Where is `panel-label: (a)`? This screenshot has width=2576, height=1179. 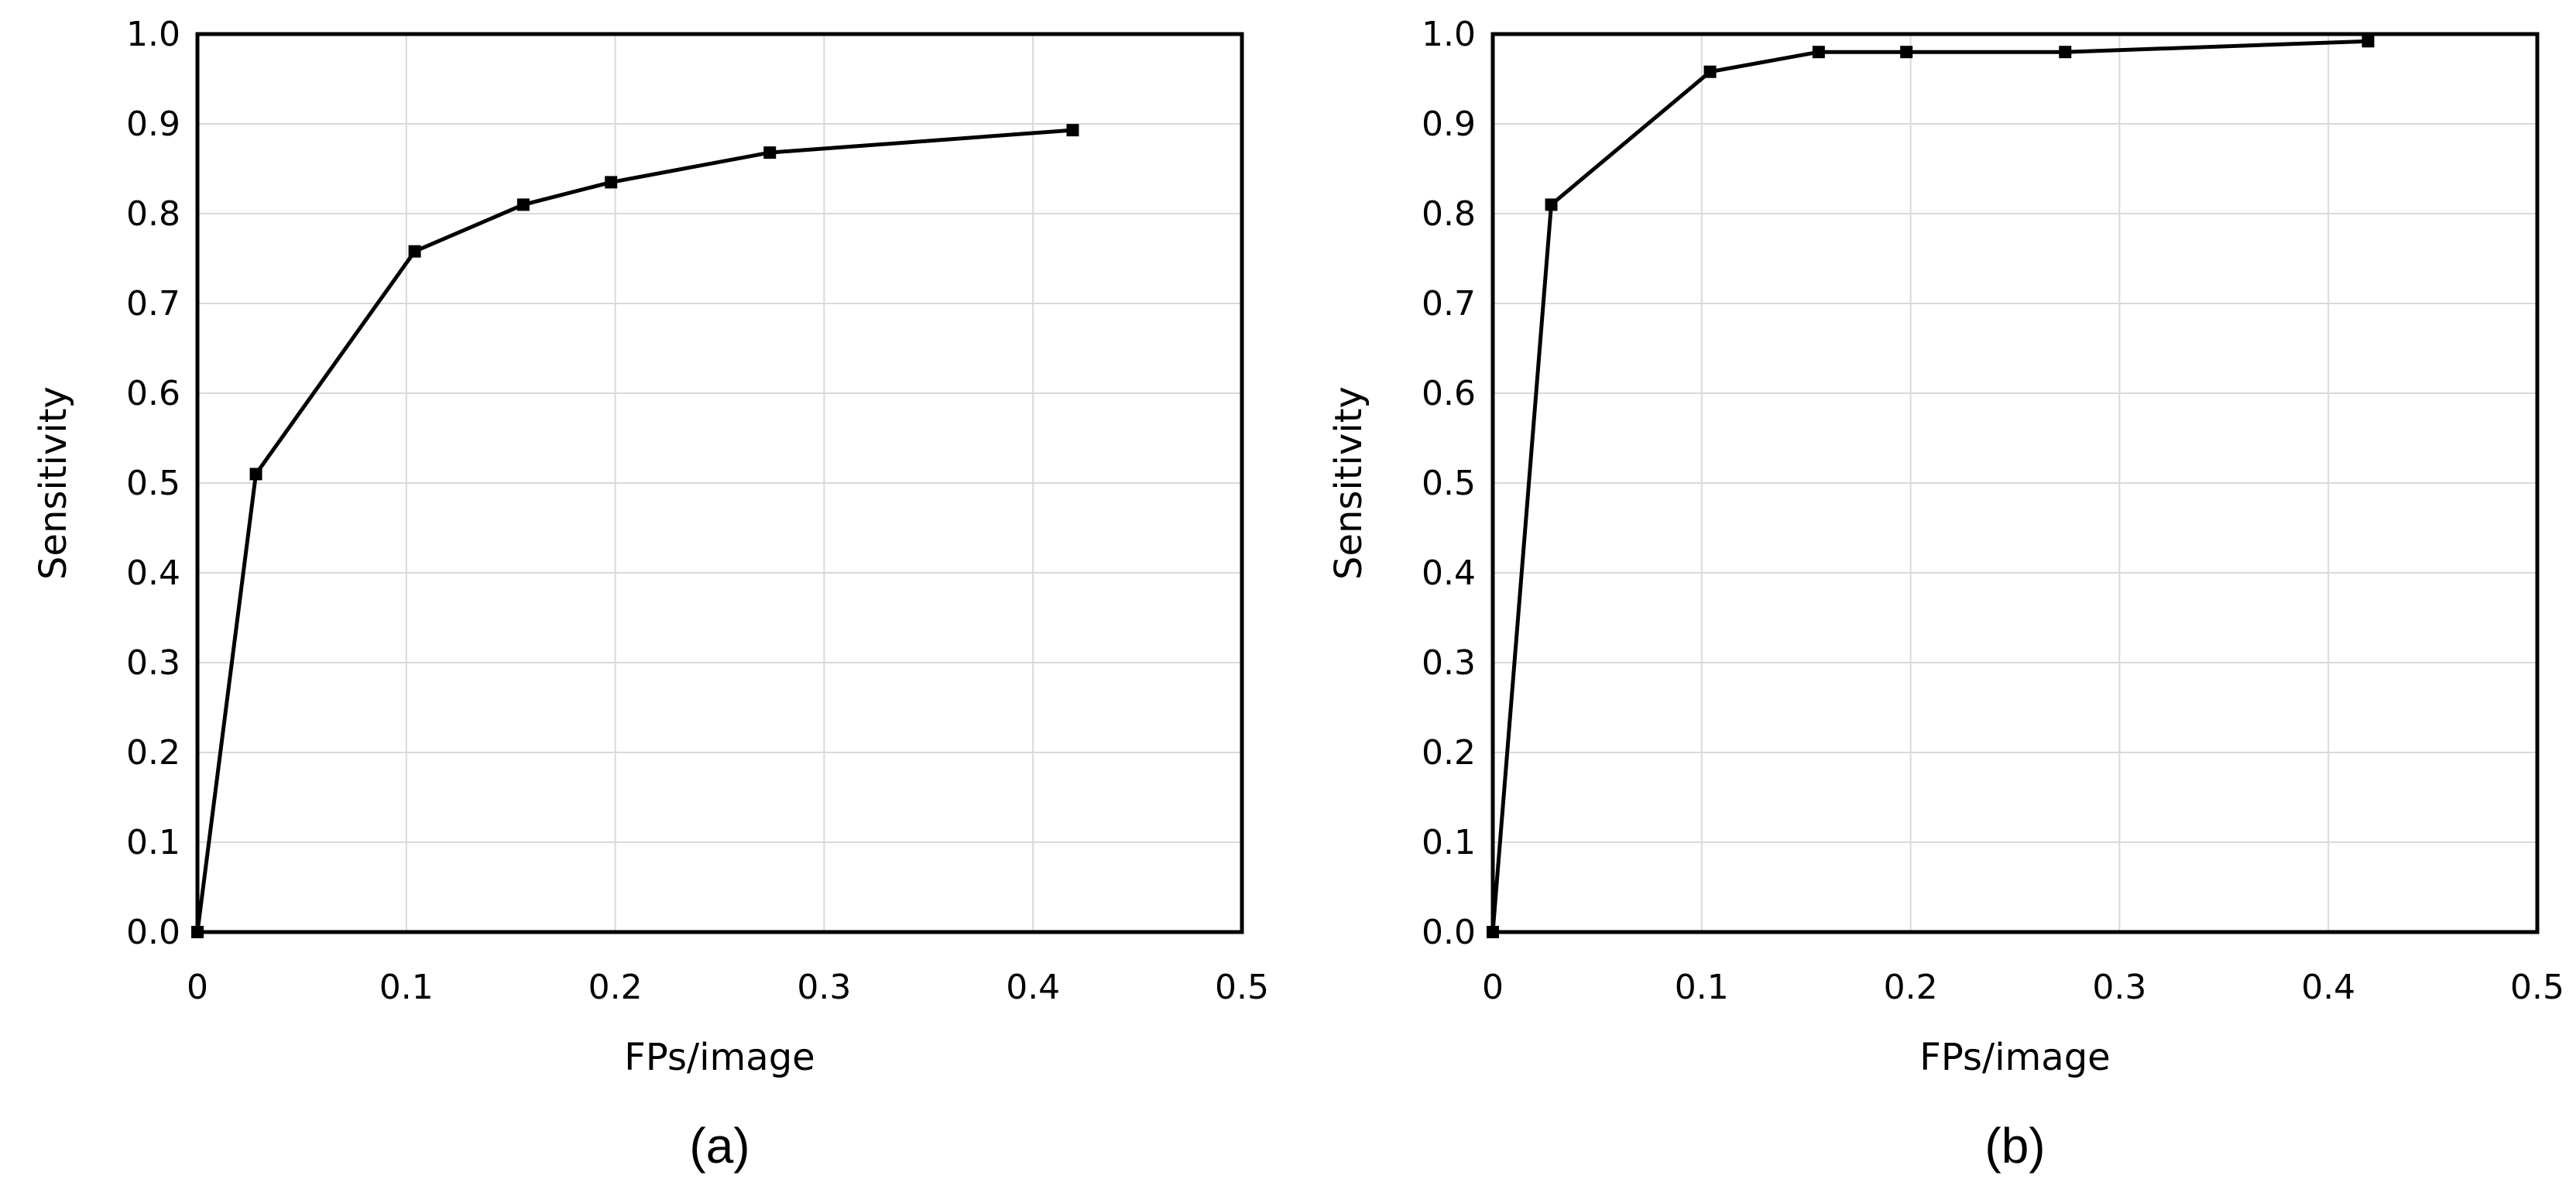 panel-label: (a) is located at coordinates (719, 1146).